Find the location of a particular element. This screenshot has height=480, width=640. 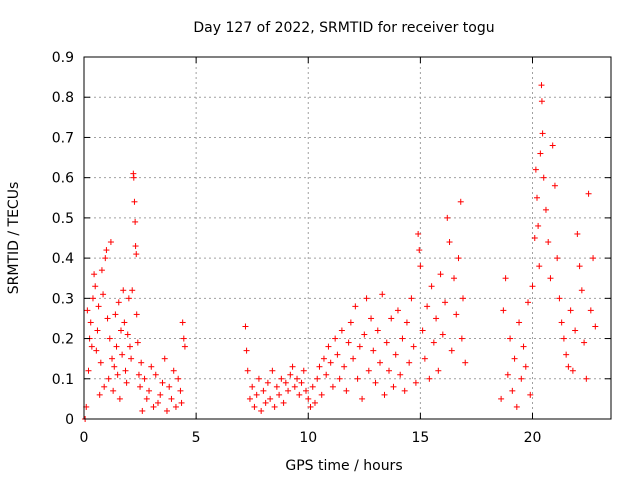

y-tick-label: 0.2 is located at coordinates (63, 340).